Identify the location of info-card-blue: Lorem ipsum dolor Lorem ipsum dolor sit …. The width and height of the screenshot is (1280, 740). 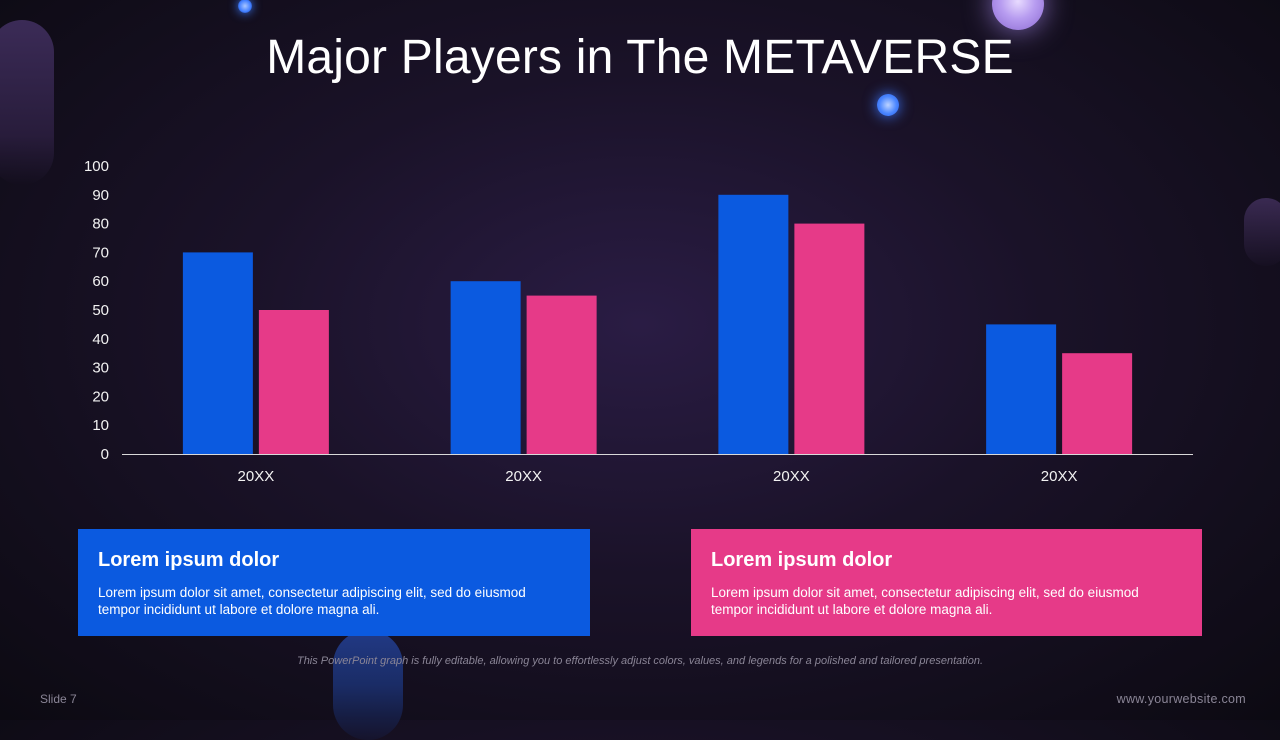
(334, 582).